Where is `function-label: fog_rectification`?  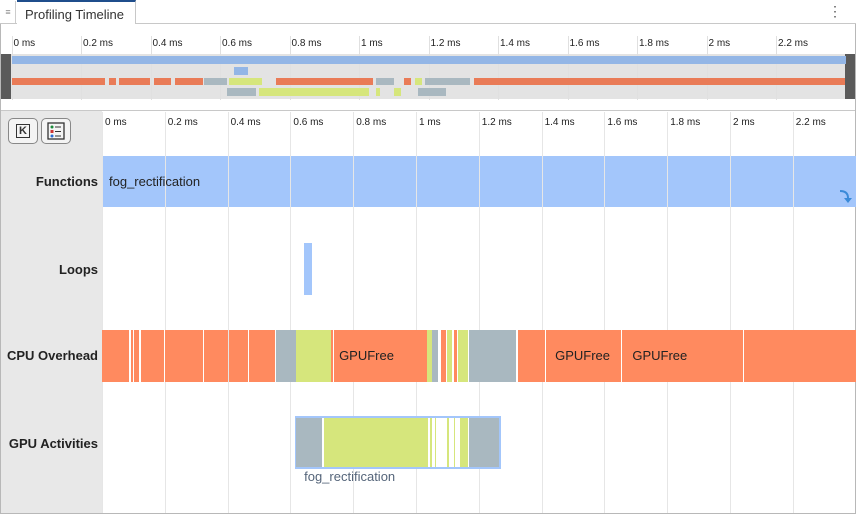 function-label: fog_rectification is located at coordinates (155, 181).